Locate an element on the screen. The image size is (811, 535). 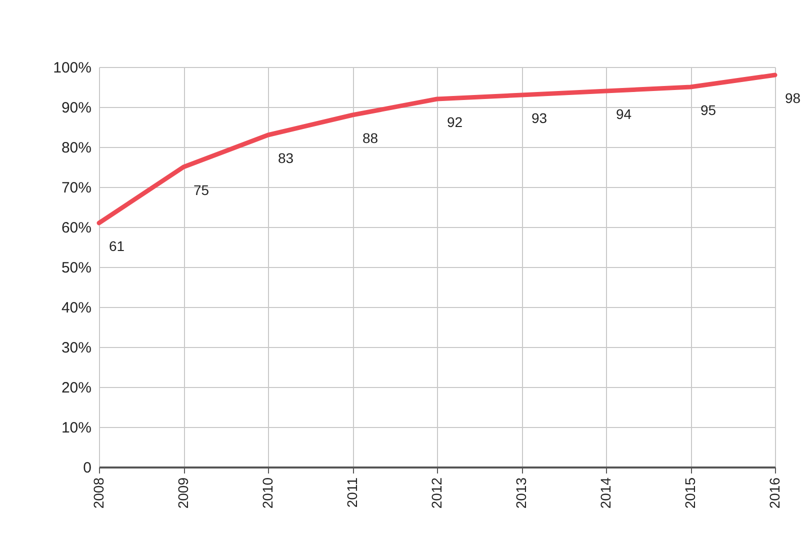
data-label: 98 is located at coordinates (793, 98).